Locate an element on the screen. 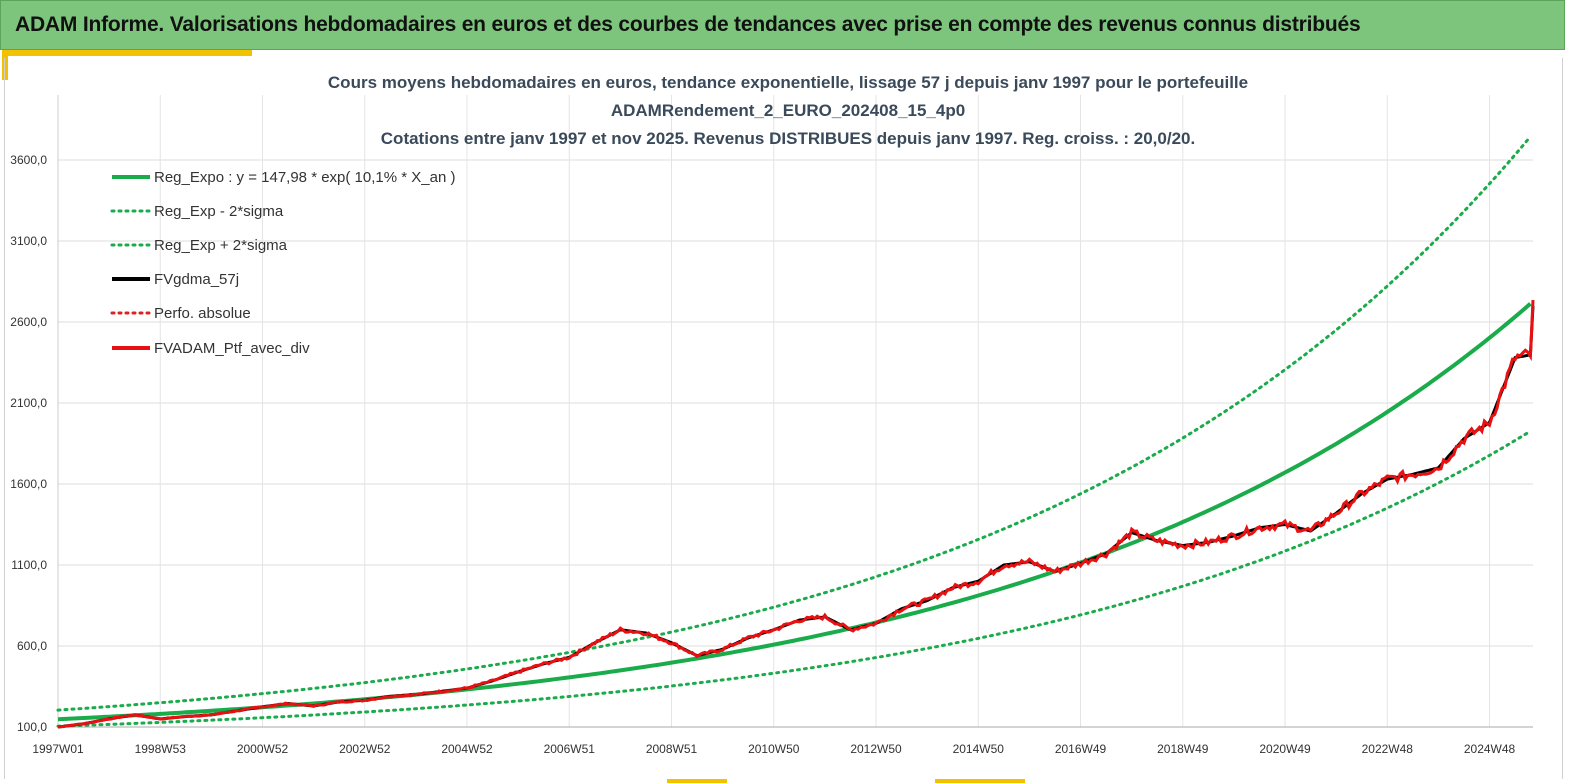 The image size is (1569, 783). x-tick-label: 2004W52 is located at coordinates (467, 749).